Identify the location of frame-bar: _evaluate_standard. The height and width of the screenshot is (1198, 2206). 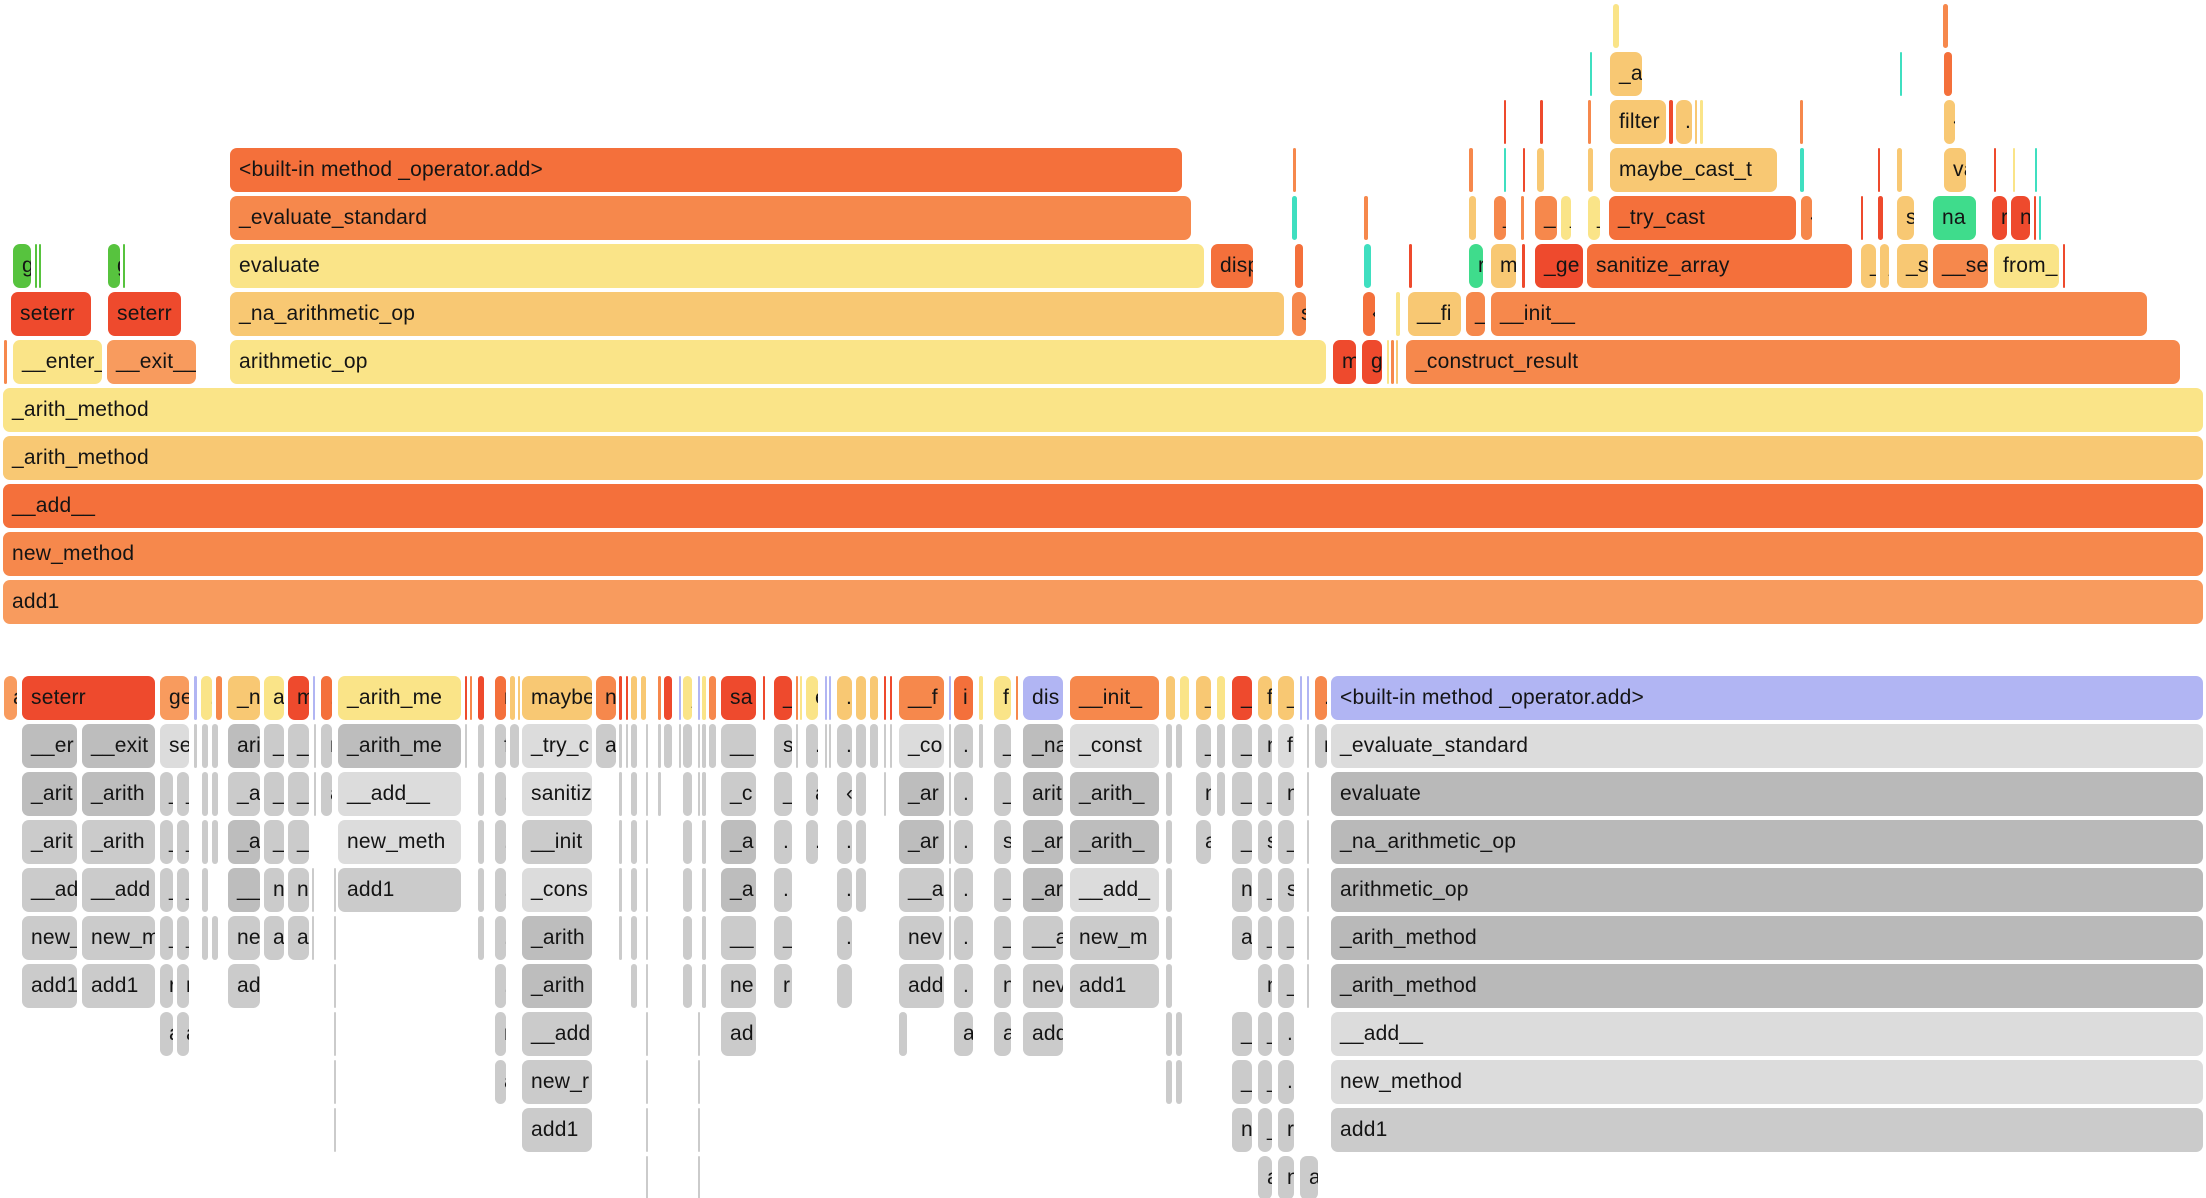
(1767, 746).